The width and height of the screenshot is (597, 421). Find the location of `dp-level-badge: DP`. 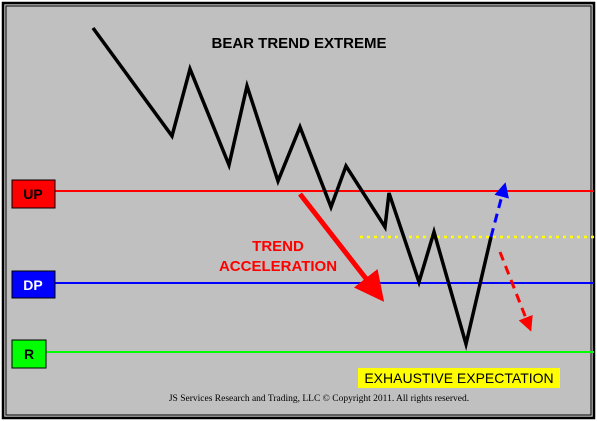

dp-level-badge: DP is located at coordinates (33, 284).